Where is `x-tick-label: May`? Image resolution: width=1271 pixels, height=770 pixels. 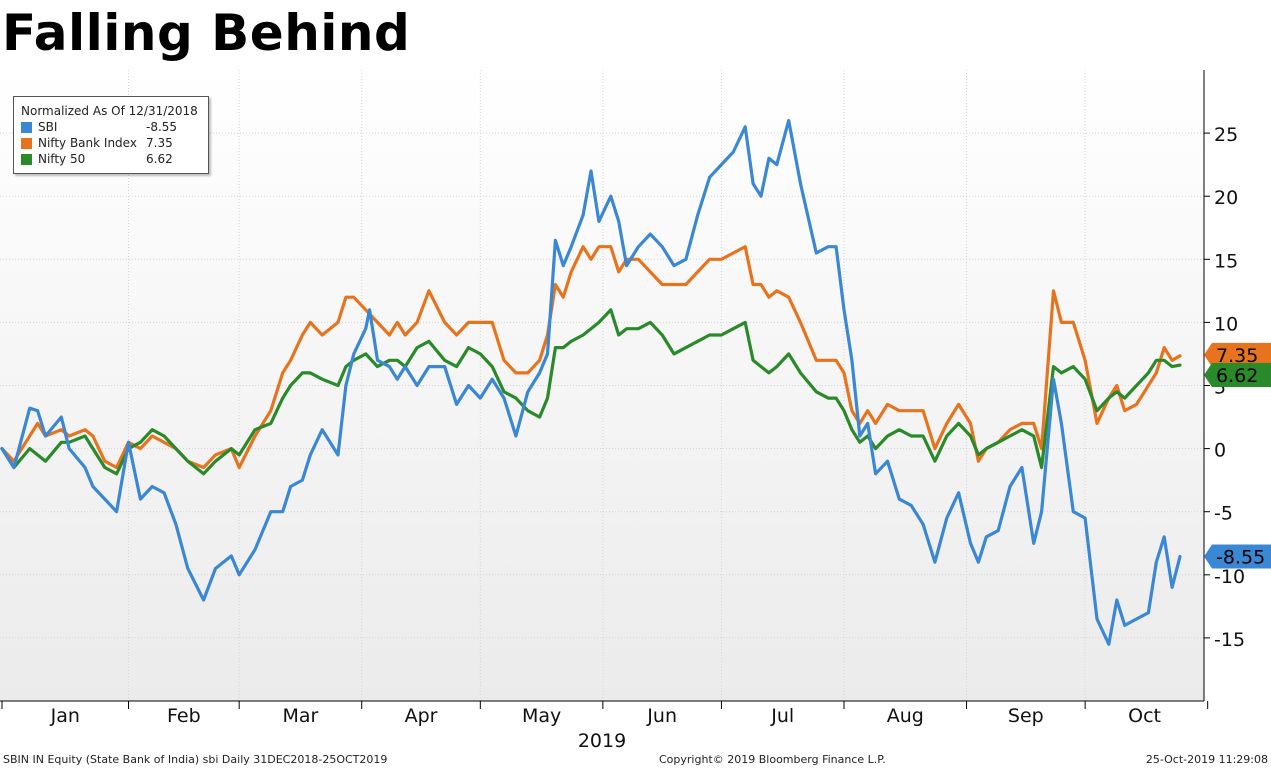
x-tick-label: May is located at coordinates (541, 716).